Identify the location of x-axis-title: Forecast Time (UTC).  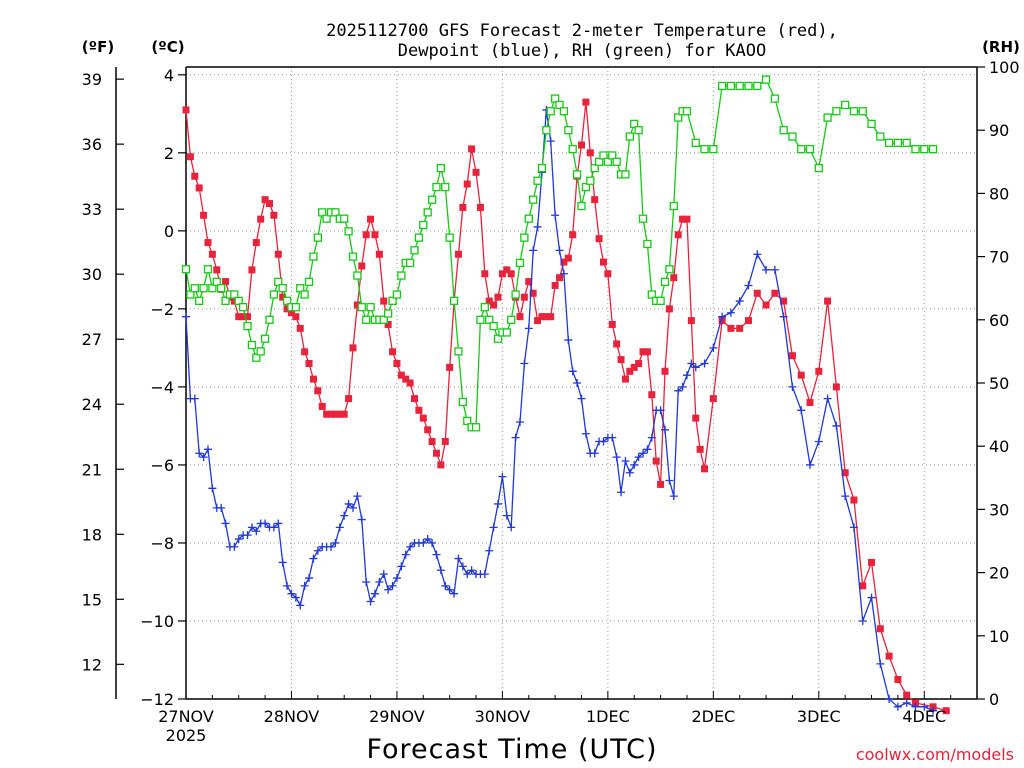
(511, 749).